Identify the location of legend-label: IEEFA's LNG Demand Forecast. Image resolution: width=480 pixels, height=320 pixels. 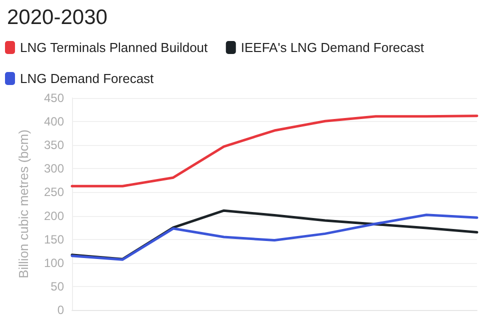
(332, 47).